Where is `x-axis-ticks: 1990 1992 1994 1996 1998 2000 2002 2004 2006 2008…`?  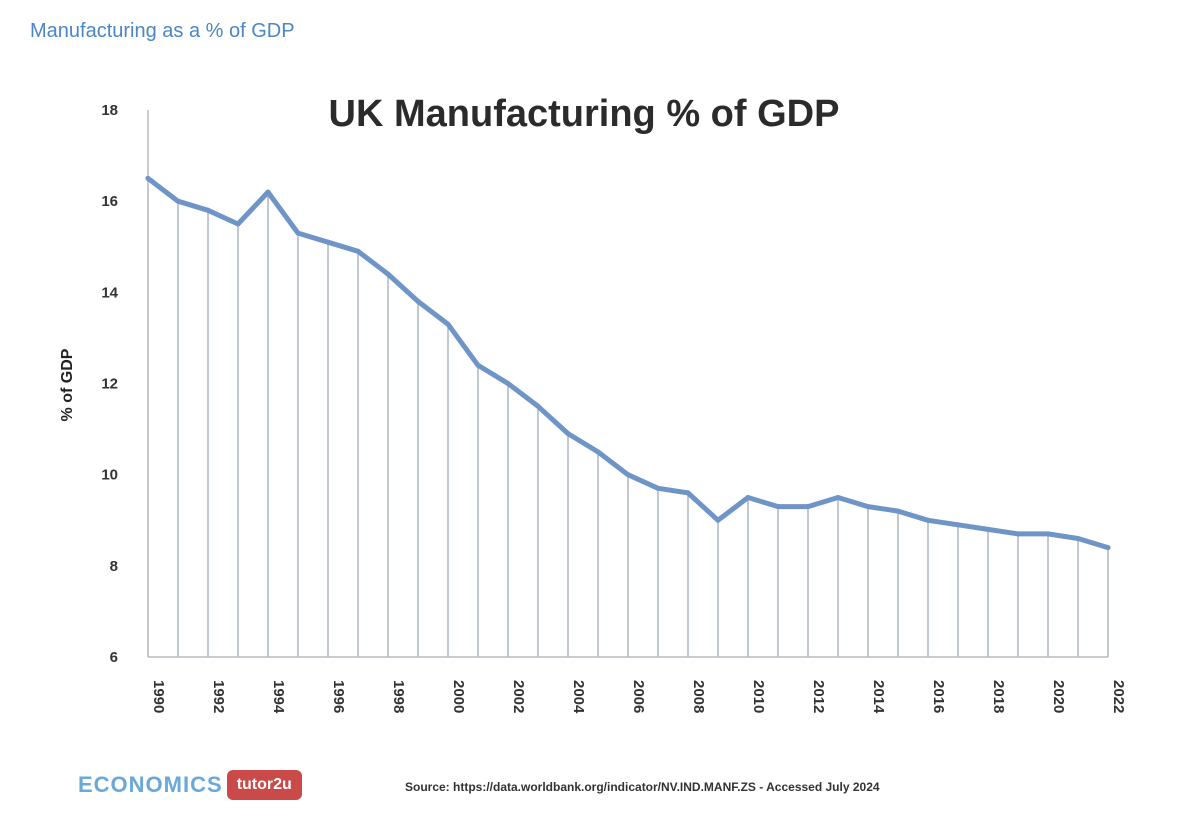 x-axis-ticks: 1990 1992 1994 1996 1998 2000 2002 2004 2006 2008… is located at coordinates (638, 697).